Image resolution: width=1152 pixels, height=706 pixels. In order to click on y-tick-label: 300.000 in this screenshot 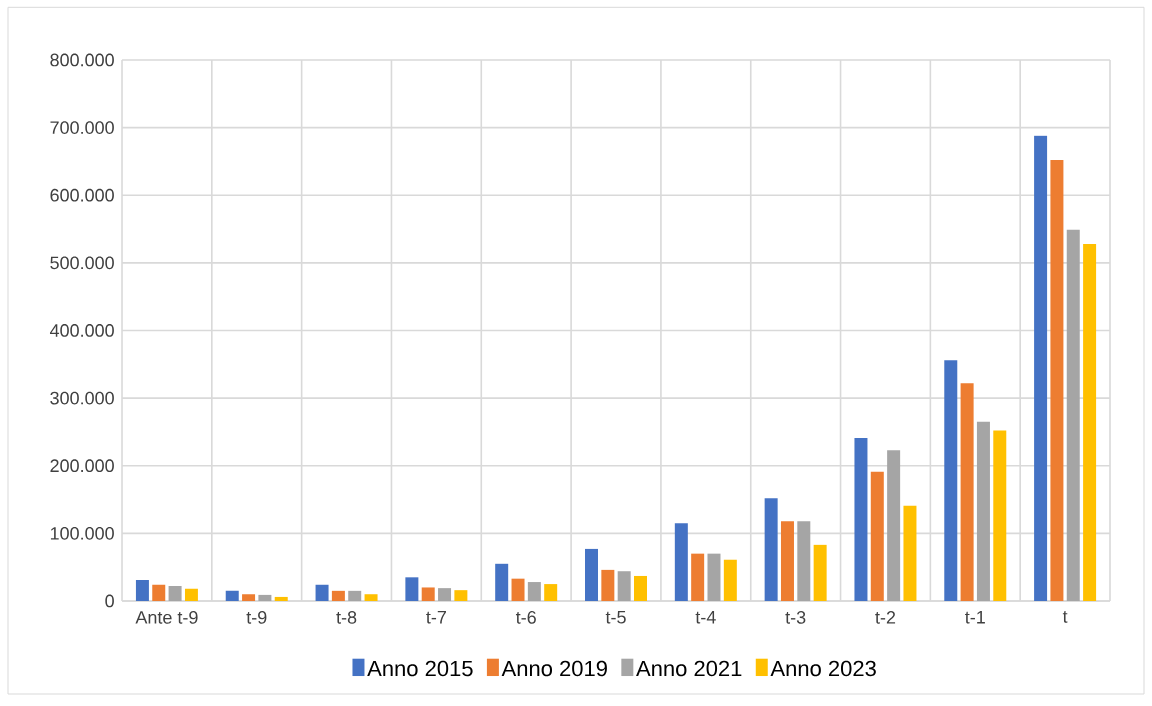, I will do `click(82, 398)`.